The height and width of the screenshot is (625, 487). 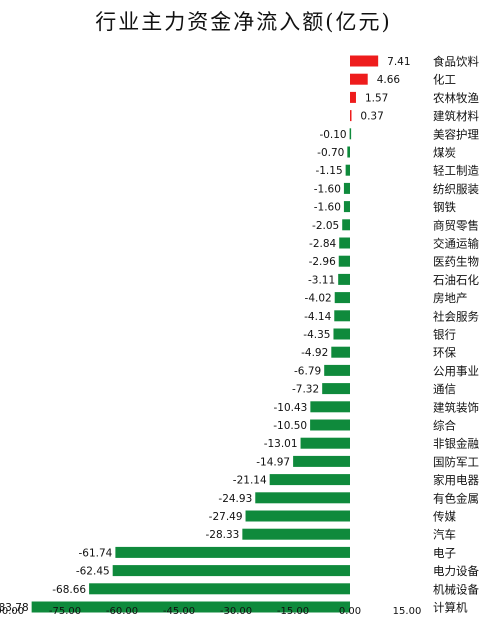 I want to click on value-label: -7.32, so click(x=305, y=390).